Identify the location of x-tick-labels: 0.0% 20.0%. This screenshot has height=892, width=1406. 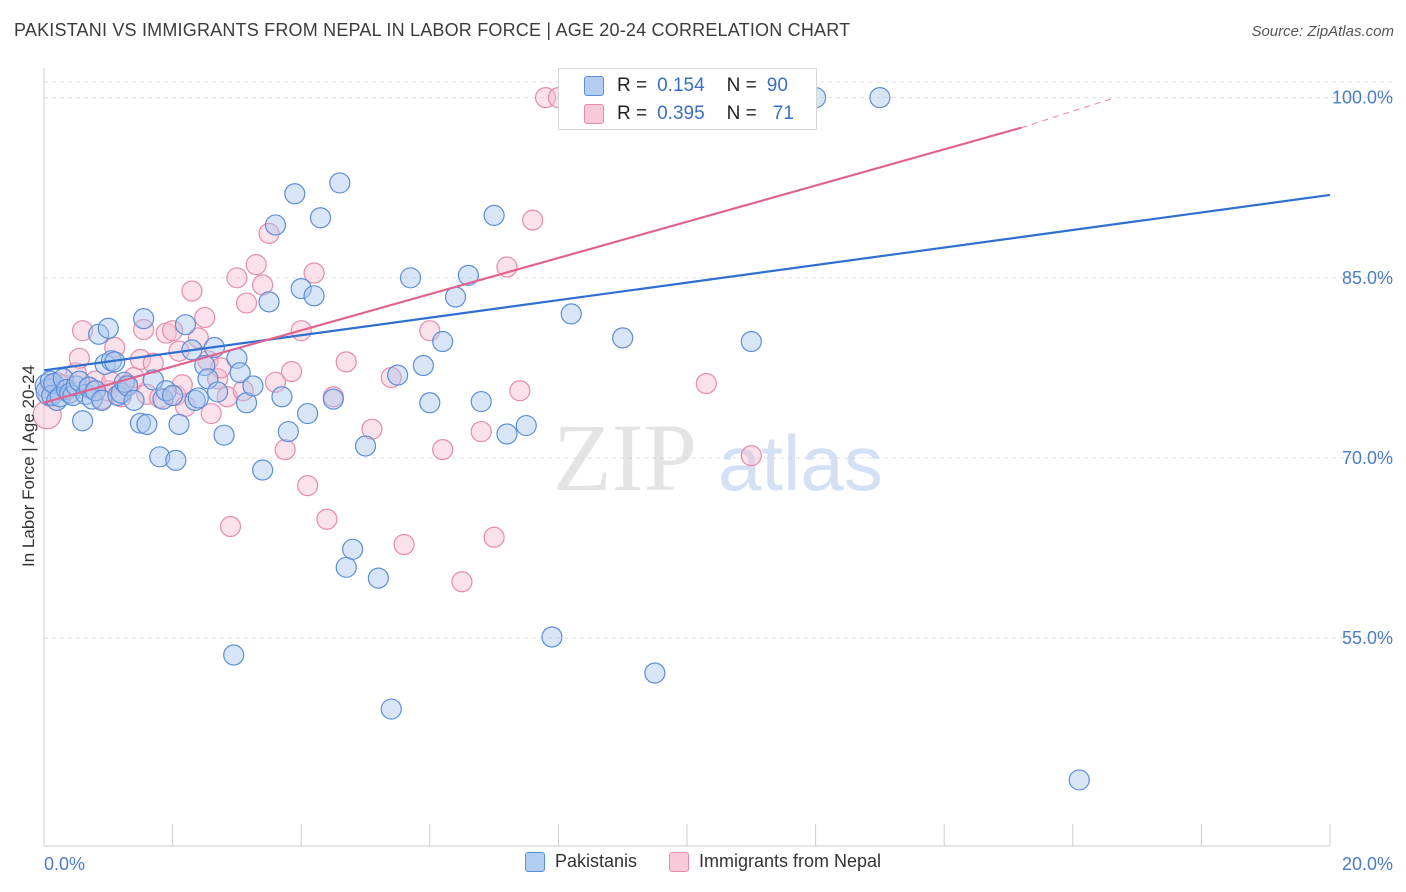
(718, 864).